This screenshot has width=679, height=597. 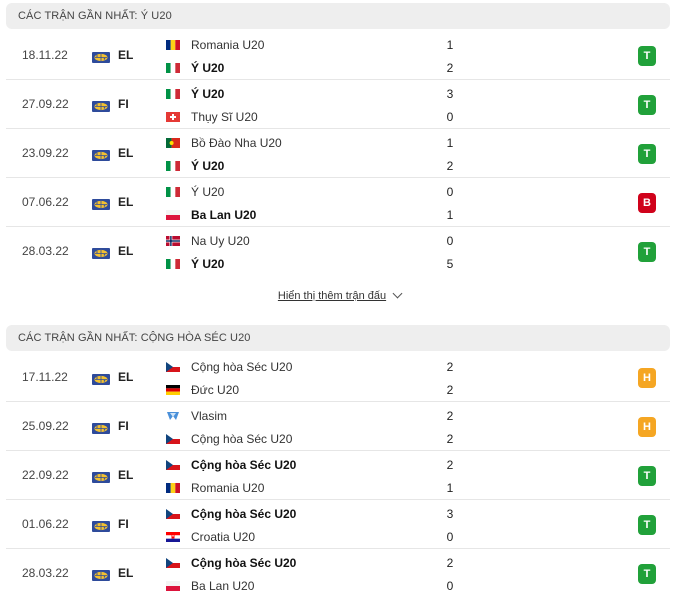 What do you see at coordinates (173, 141) in the screenshot?
I see `portugal-flag-icon` at bounding box center [173, 141].